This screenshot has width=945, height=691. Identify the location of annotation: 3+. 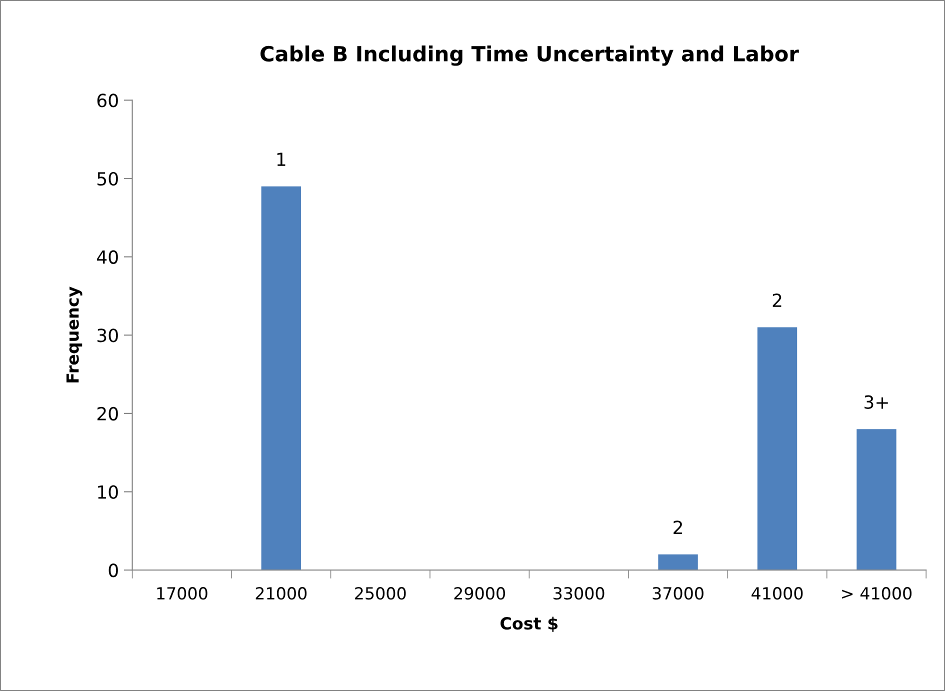
(876, 402).